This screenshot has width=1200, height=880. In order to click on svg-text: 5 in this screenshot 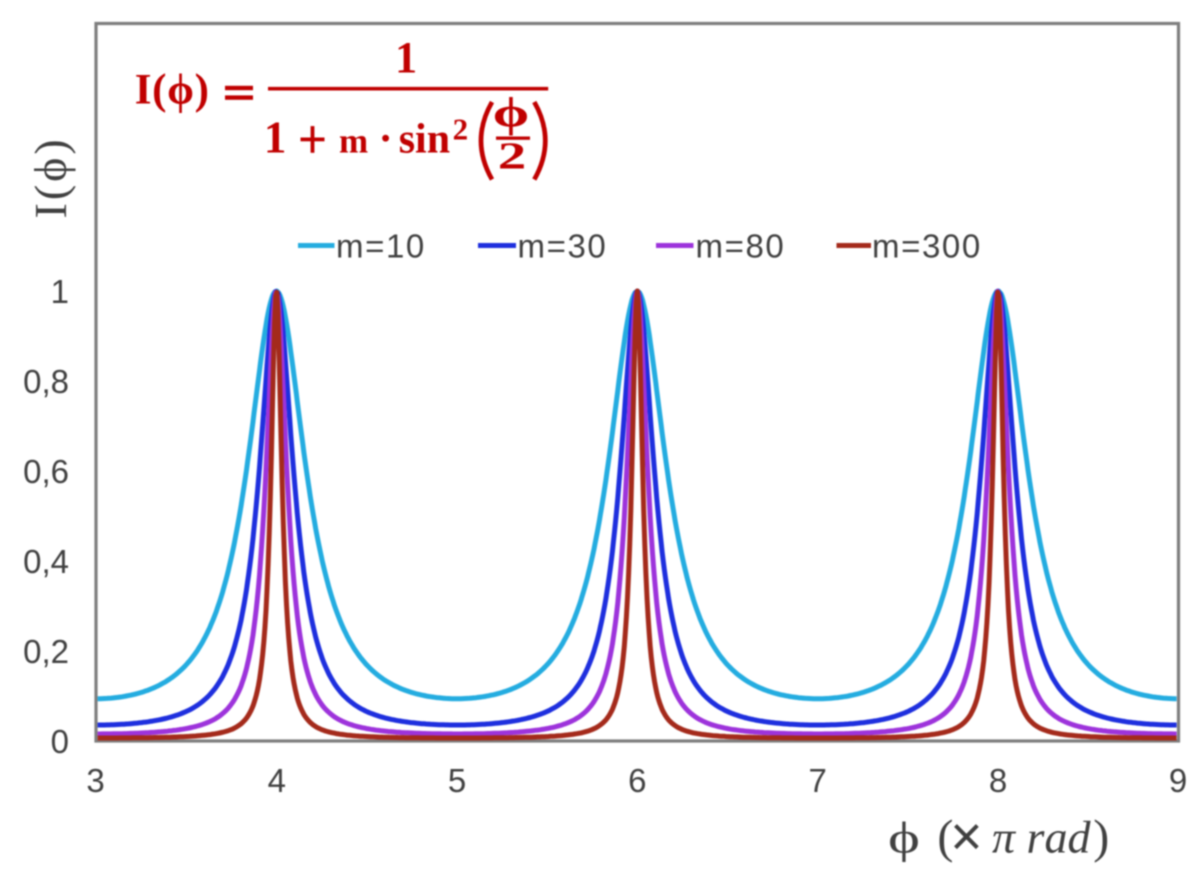, I will do `click(457, 780)`.